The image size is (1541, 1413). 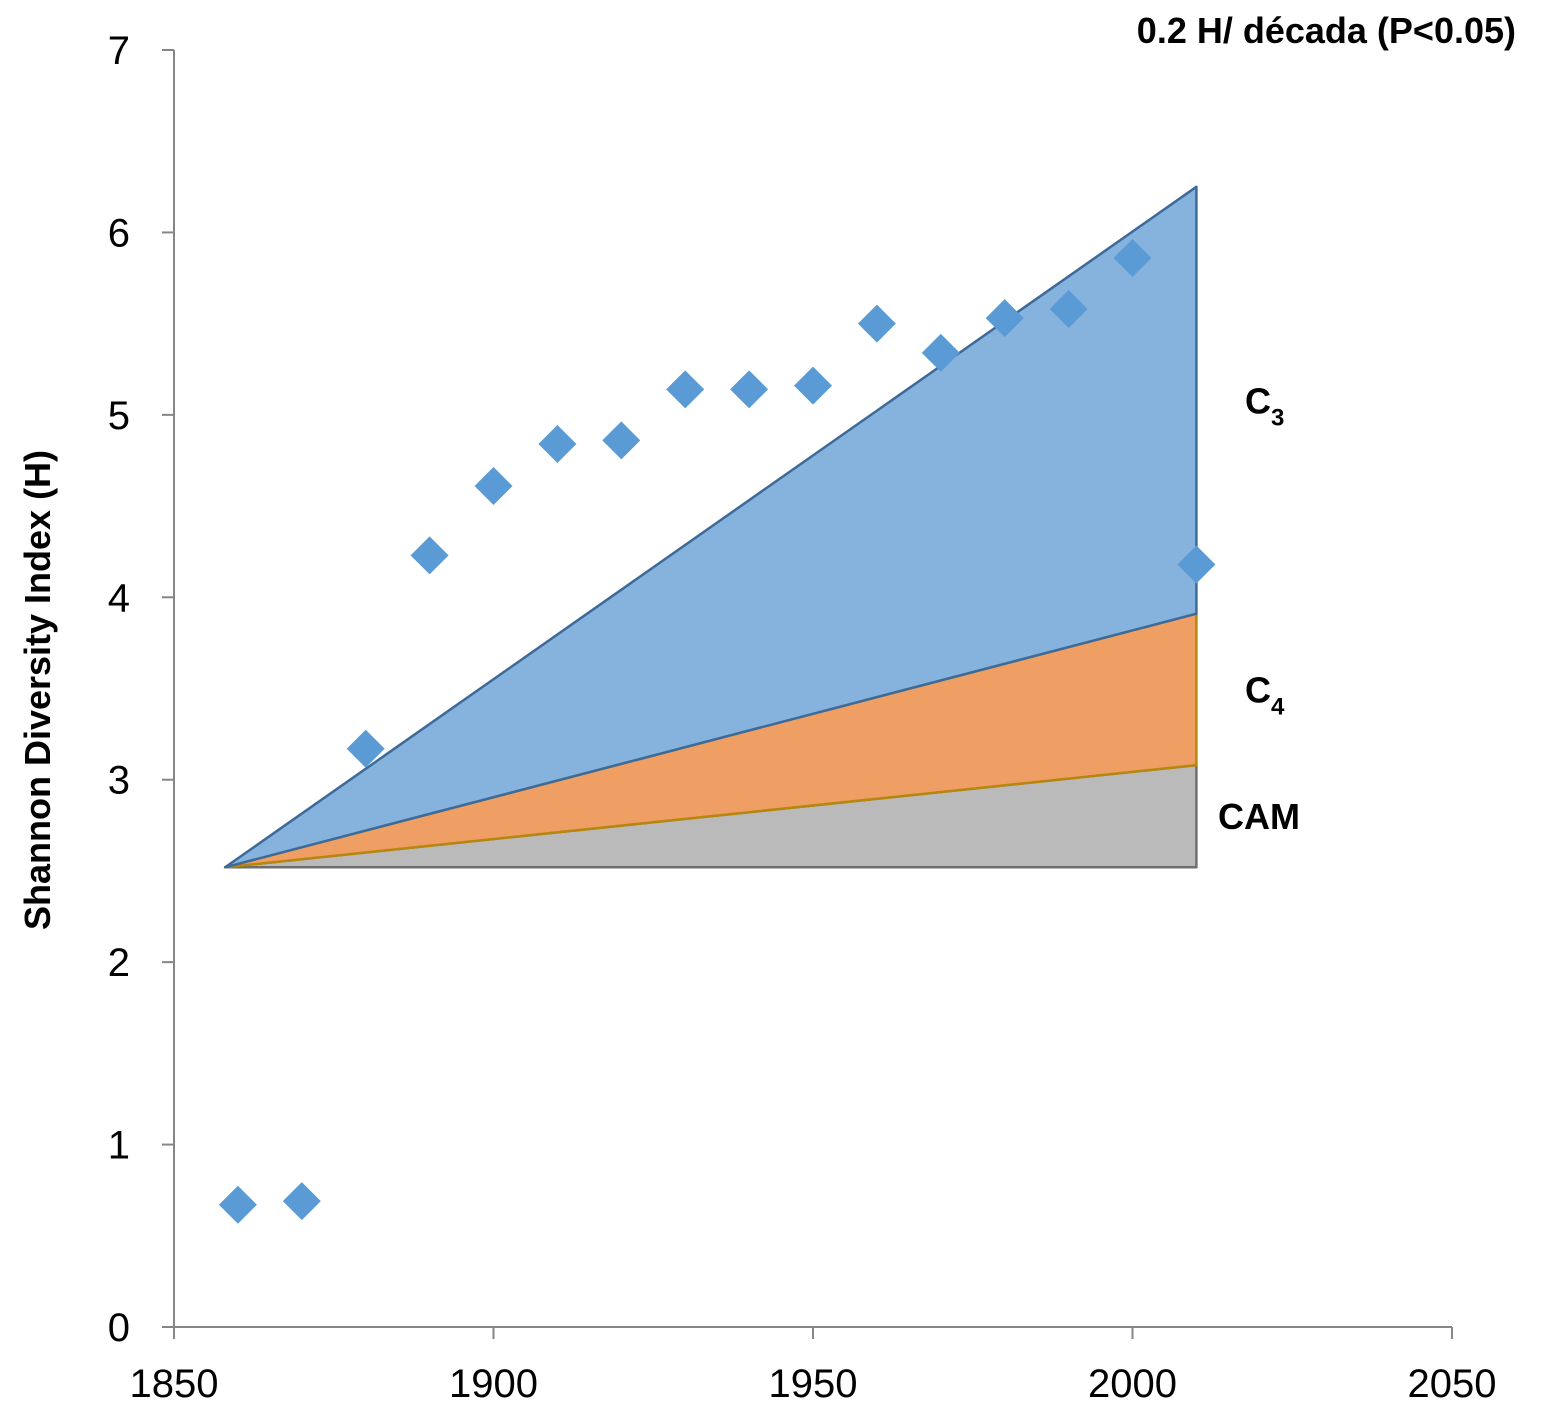 I want to click on x-tick-label: 2050, so click(x=1452, y=1384).